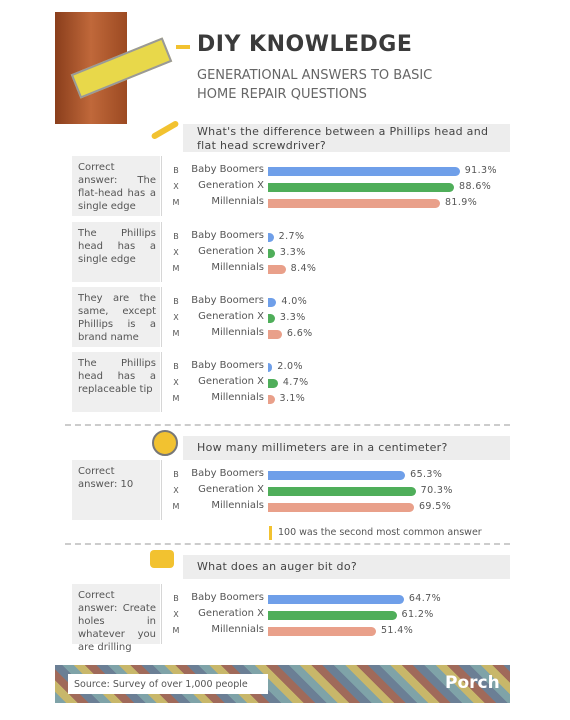 This screenshot has width=570, height=720. What do you see at coordinates (435, 506) in the screenshot?
I see `value-label: 69.5%` at bounding box center [435, 506].